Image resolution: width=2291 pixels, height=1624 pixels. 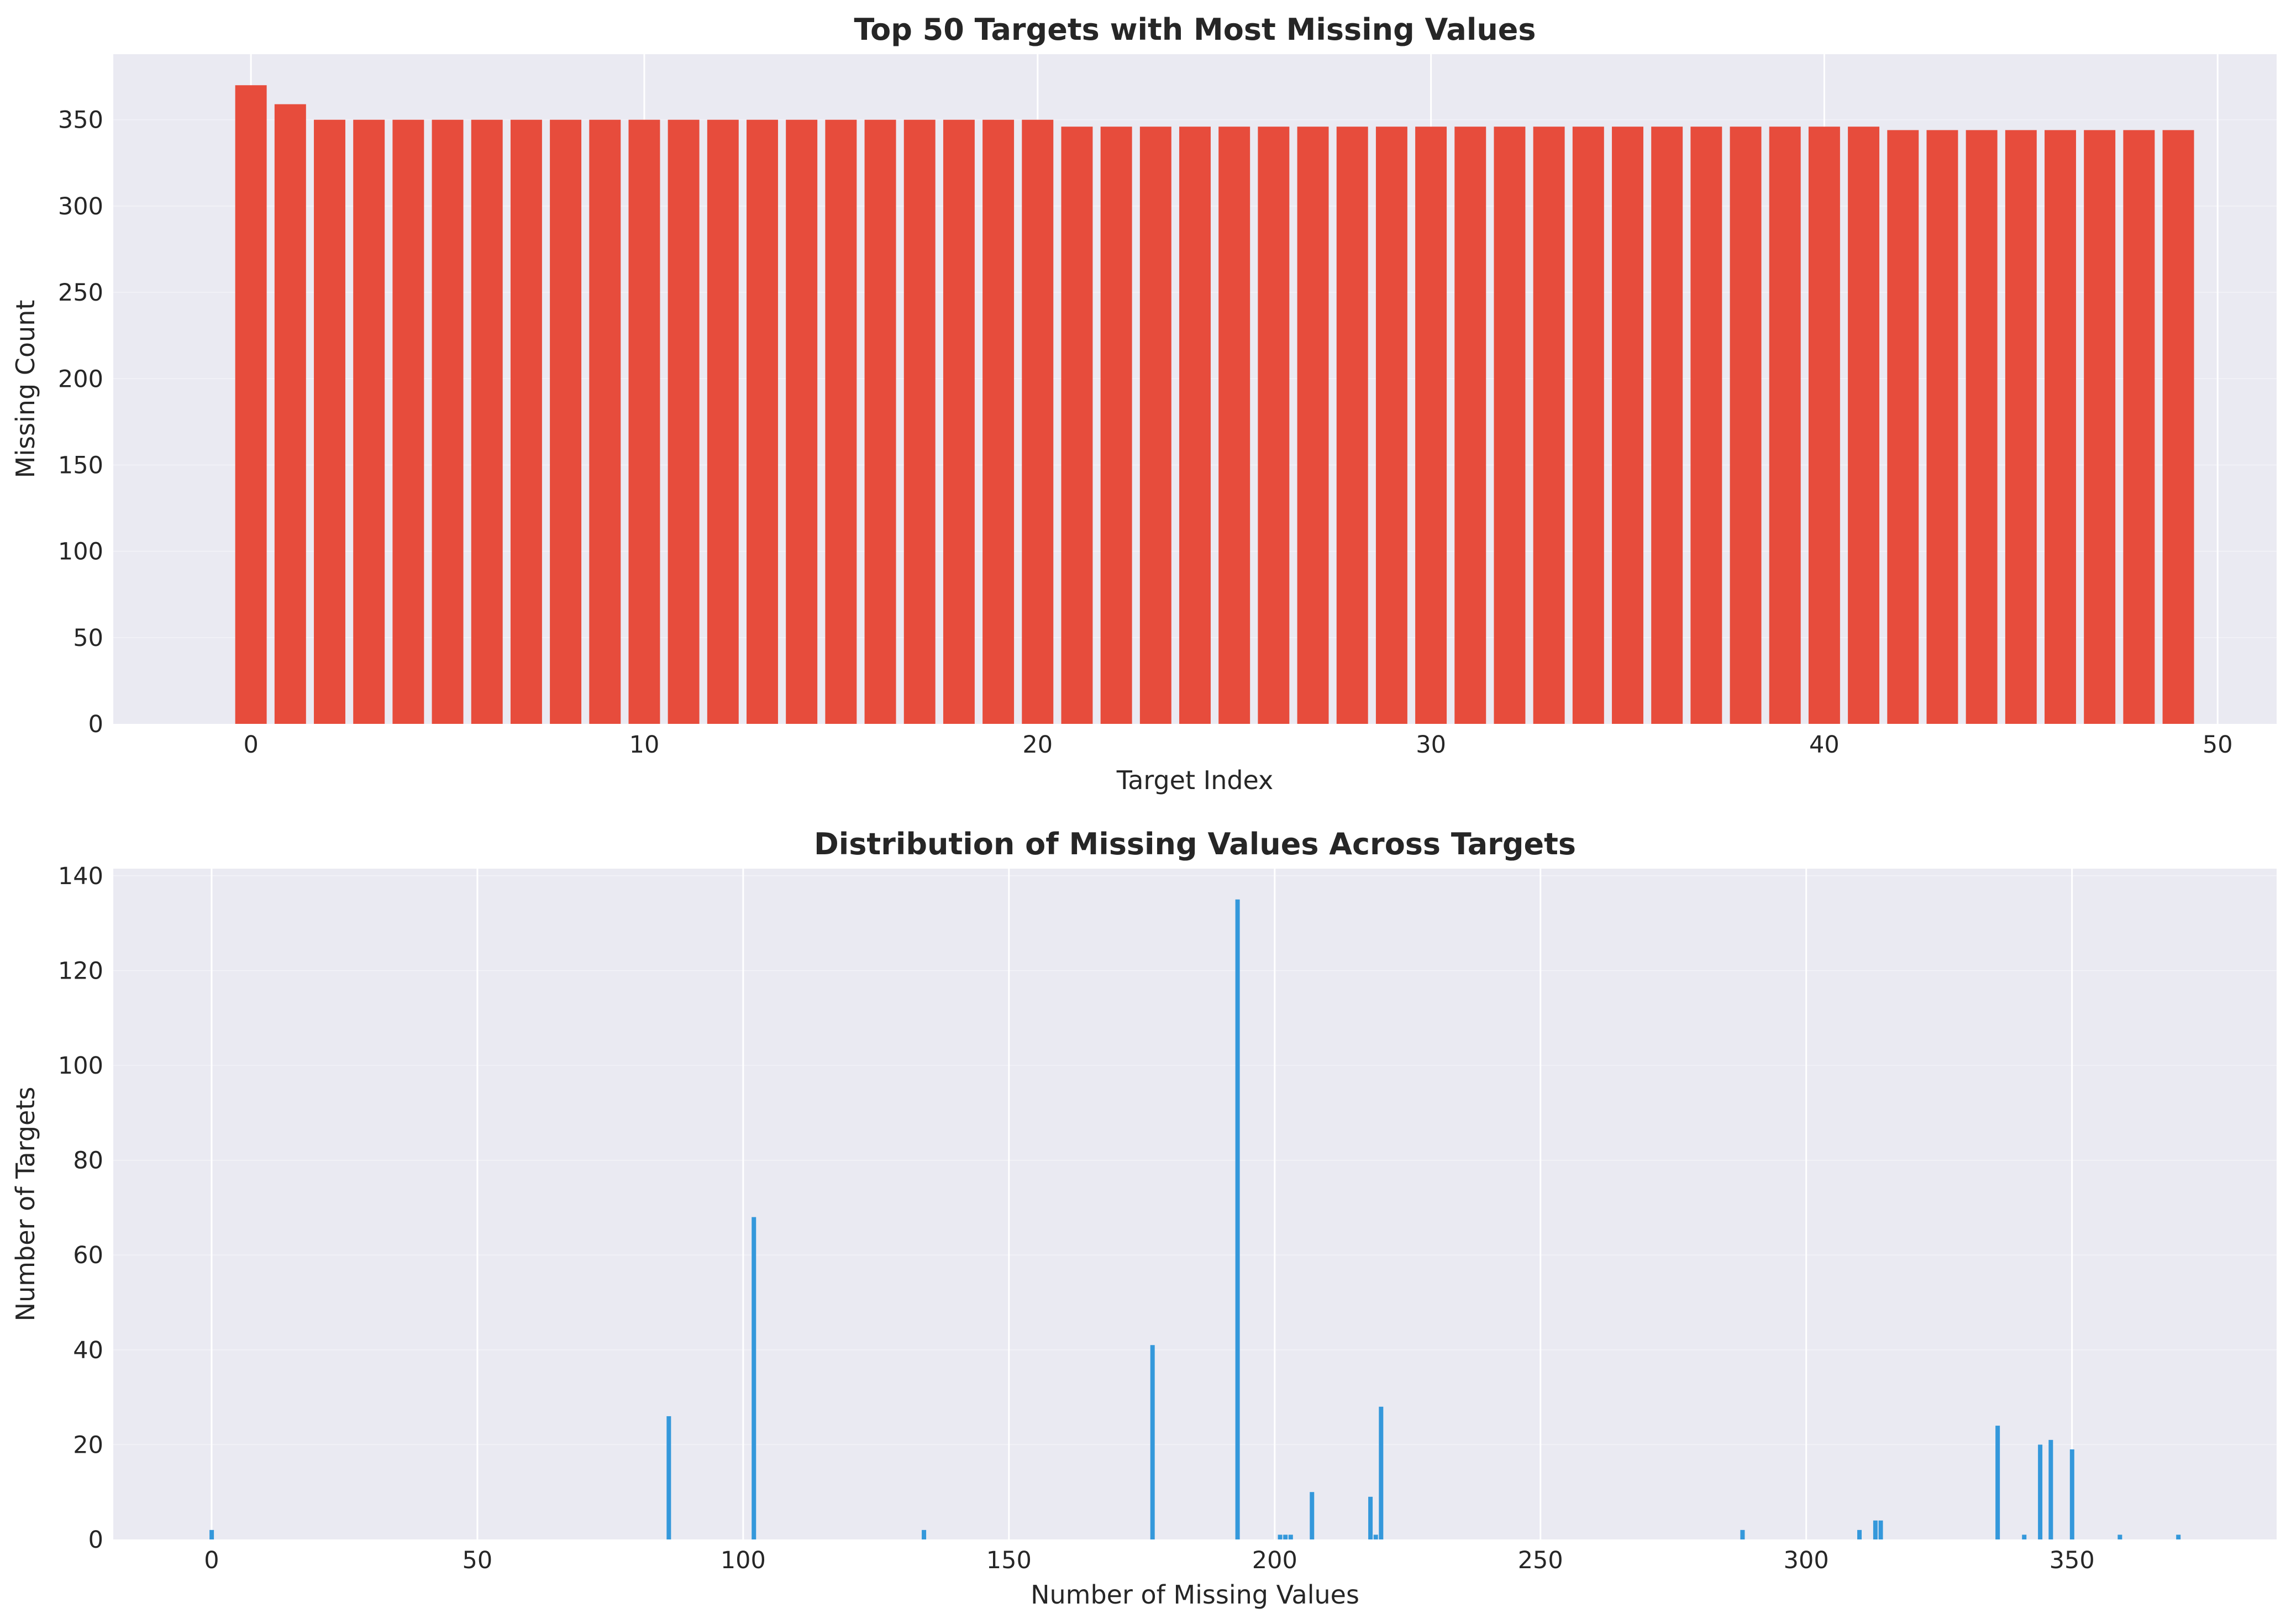 What do you see at coordinates (1195, 1595) in the screenshot?
I see `x-axis-label: Number of Missing Values` at bounding box center [1195, 1595].